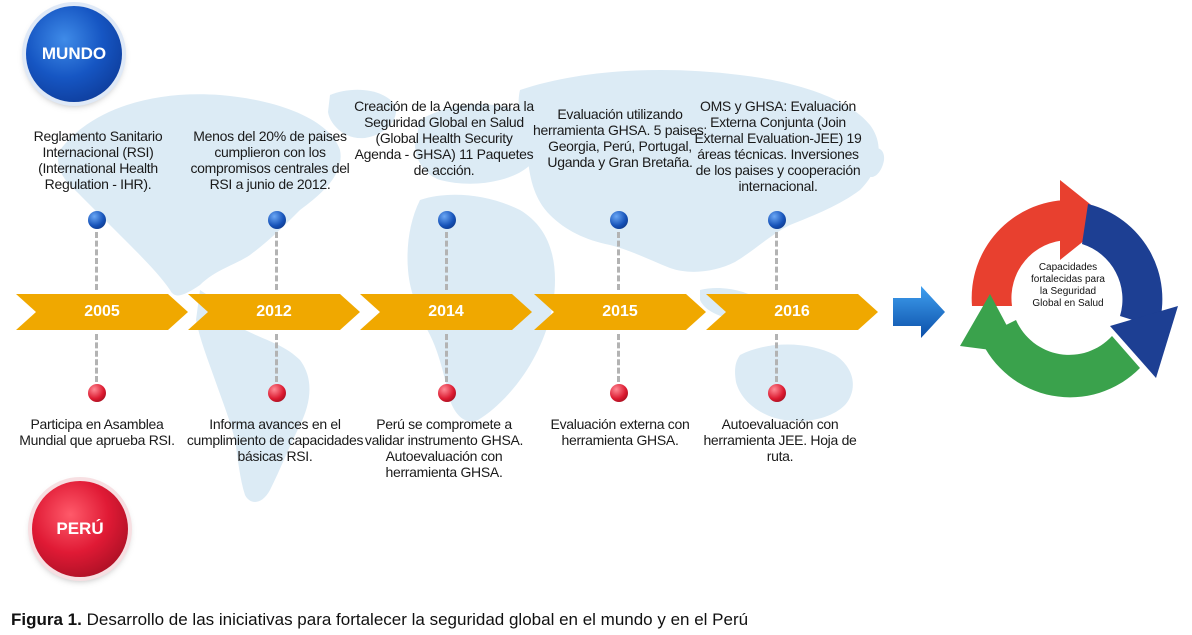  I want to click on peru-circle: PERÚ, so click(80, 529).